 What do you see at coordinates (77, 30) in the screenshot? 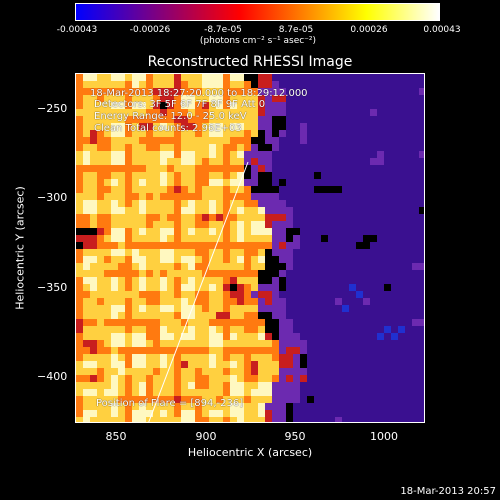
I see `colorbar-tick-label: -0.00043` at bounding box center [77, 30].